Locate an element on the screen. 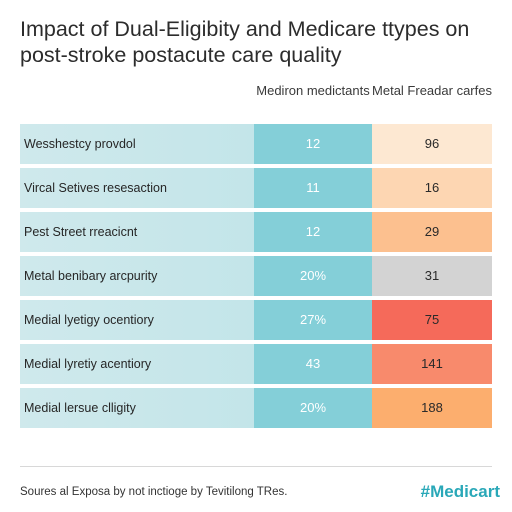 The width and height of the screenshot is (512, 512). value-cell-col2: 96 is located at coordinates (432, 144).